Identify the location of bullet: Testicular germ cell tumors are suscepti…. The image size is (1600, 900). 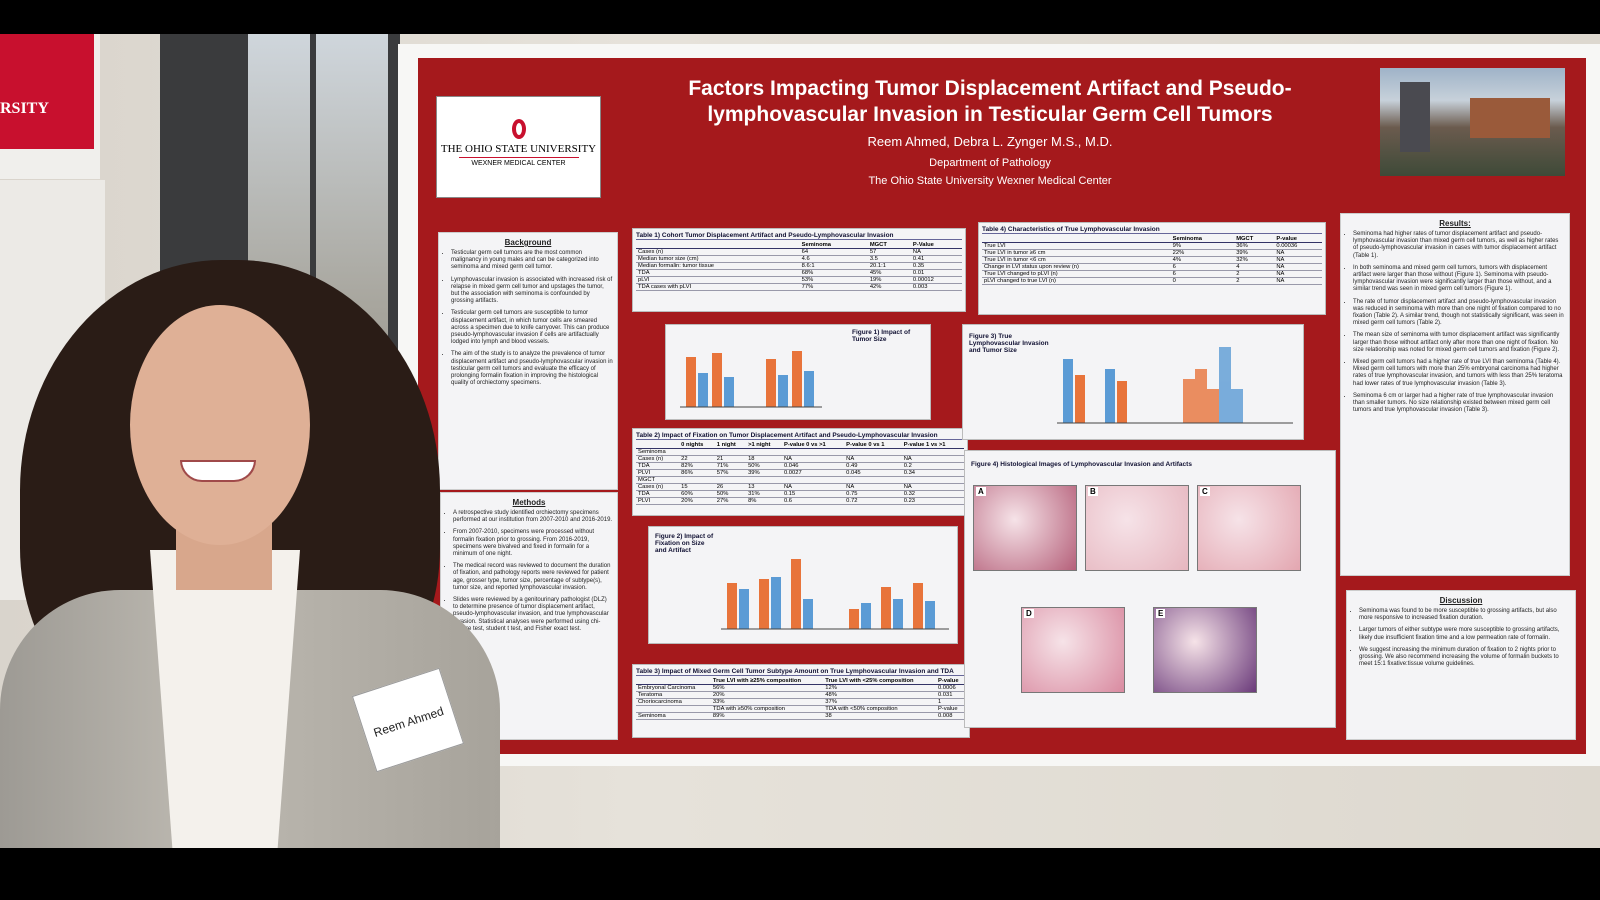
(532, 328).